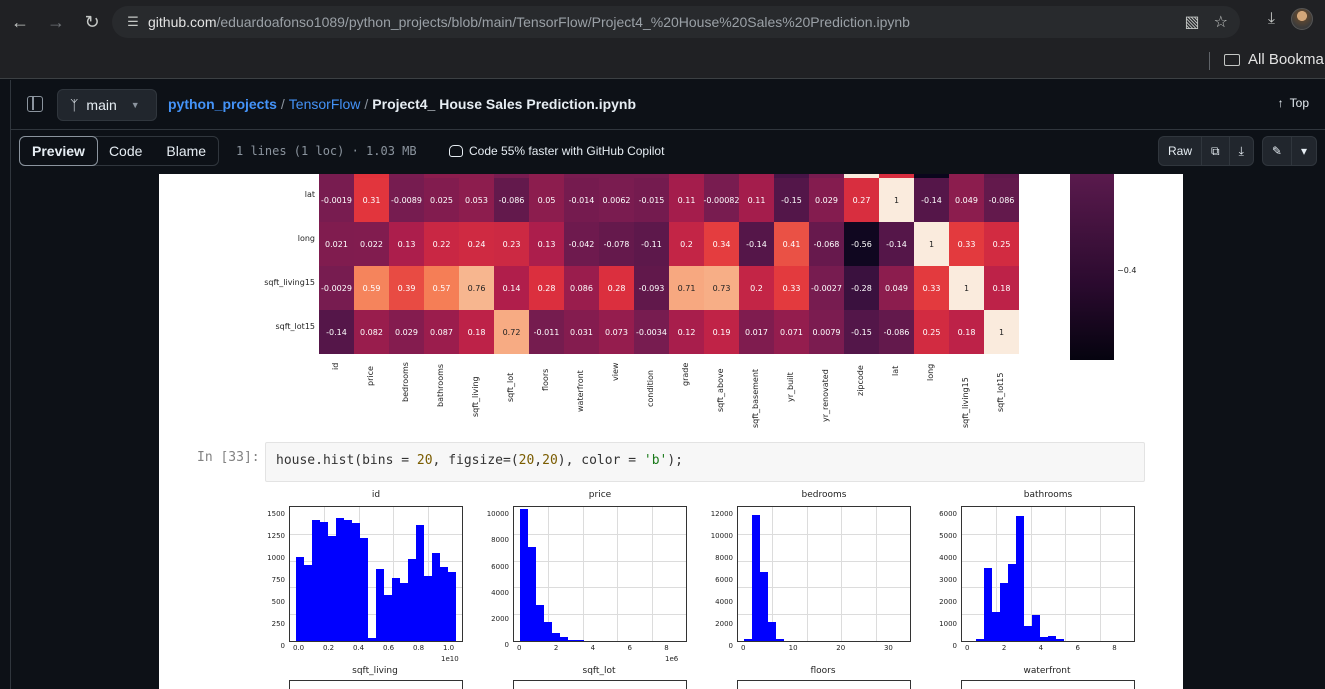 Image resolution: width=1325 pixels, height=689 pixels. Describe the element at coordinates (1220, 22) in the screenshot. I see `bookmark-star-icon: ☆` at that location.